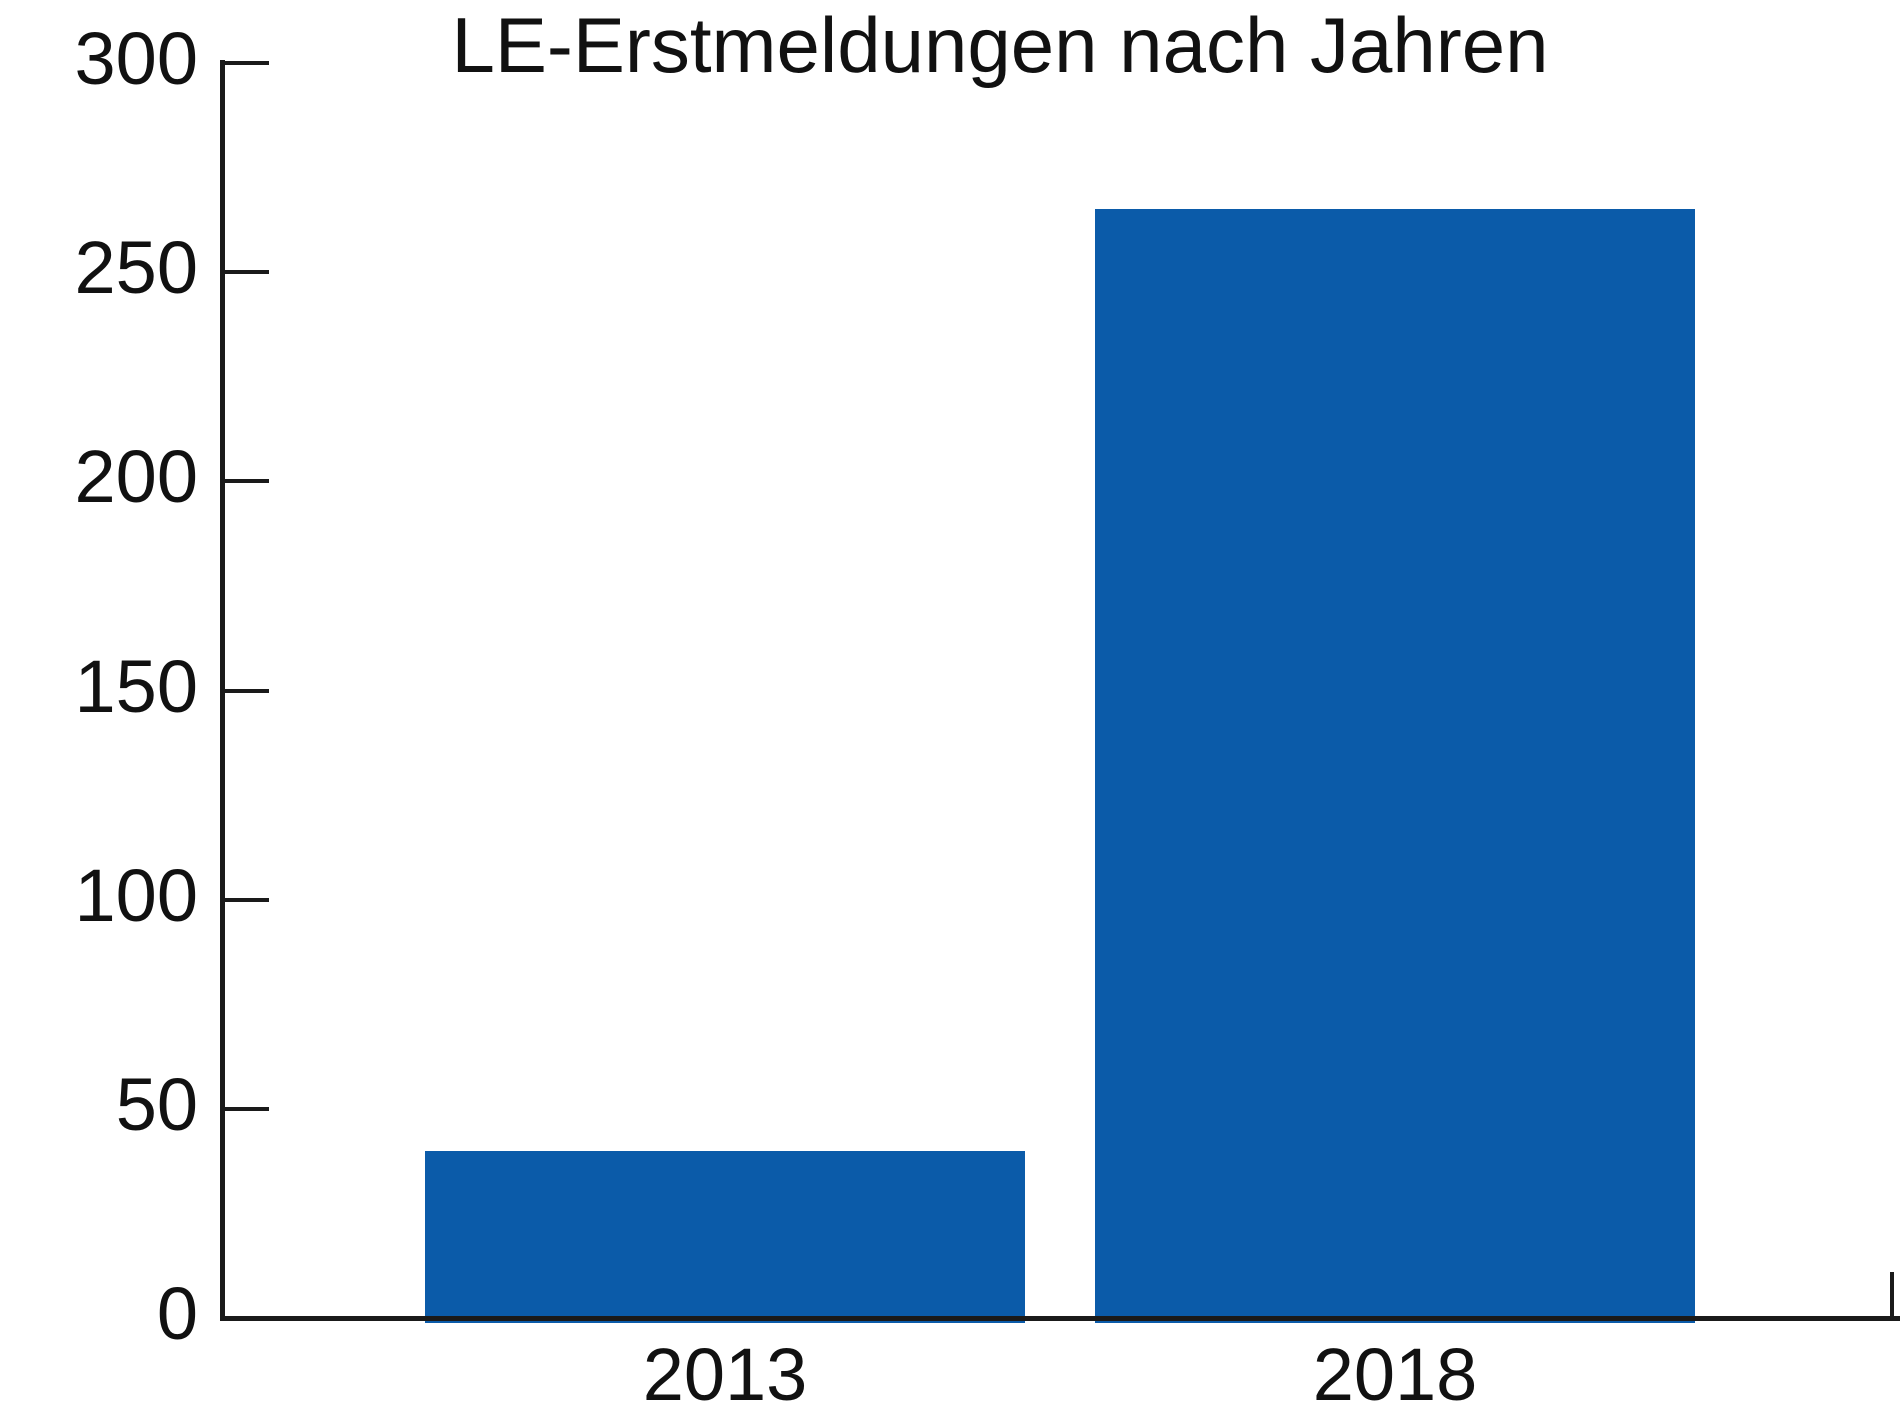  What do you see at coordinates (1060, 1318) in the screenshot?
I see `x-axis-line` at bounding box center [1060, 1318].